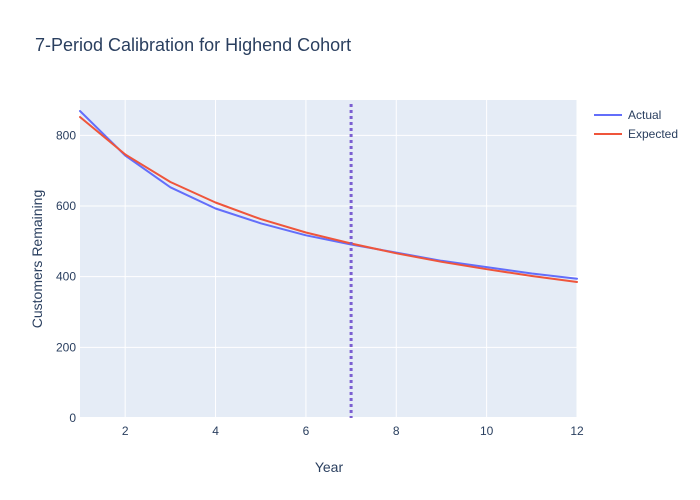  Describe the element at coordinates (396, 431) in the screenshot. I see `x-tick-label: 8` at that location.